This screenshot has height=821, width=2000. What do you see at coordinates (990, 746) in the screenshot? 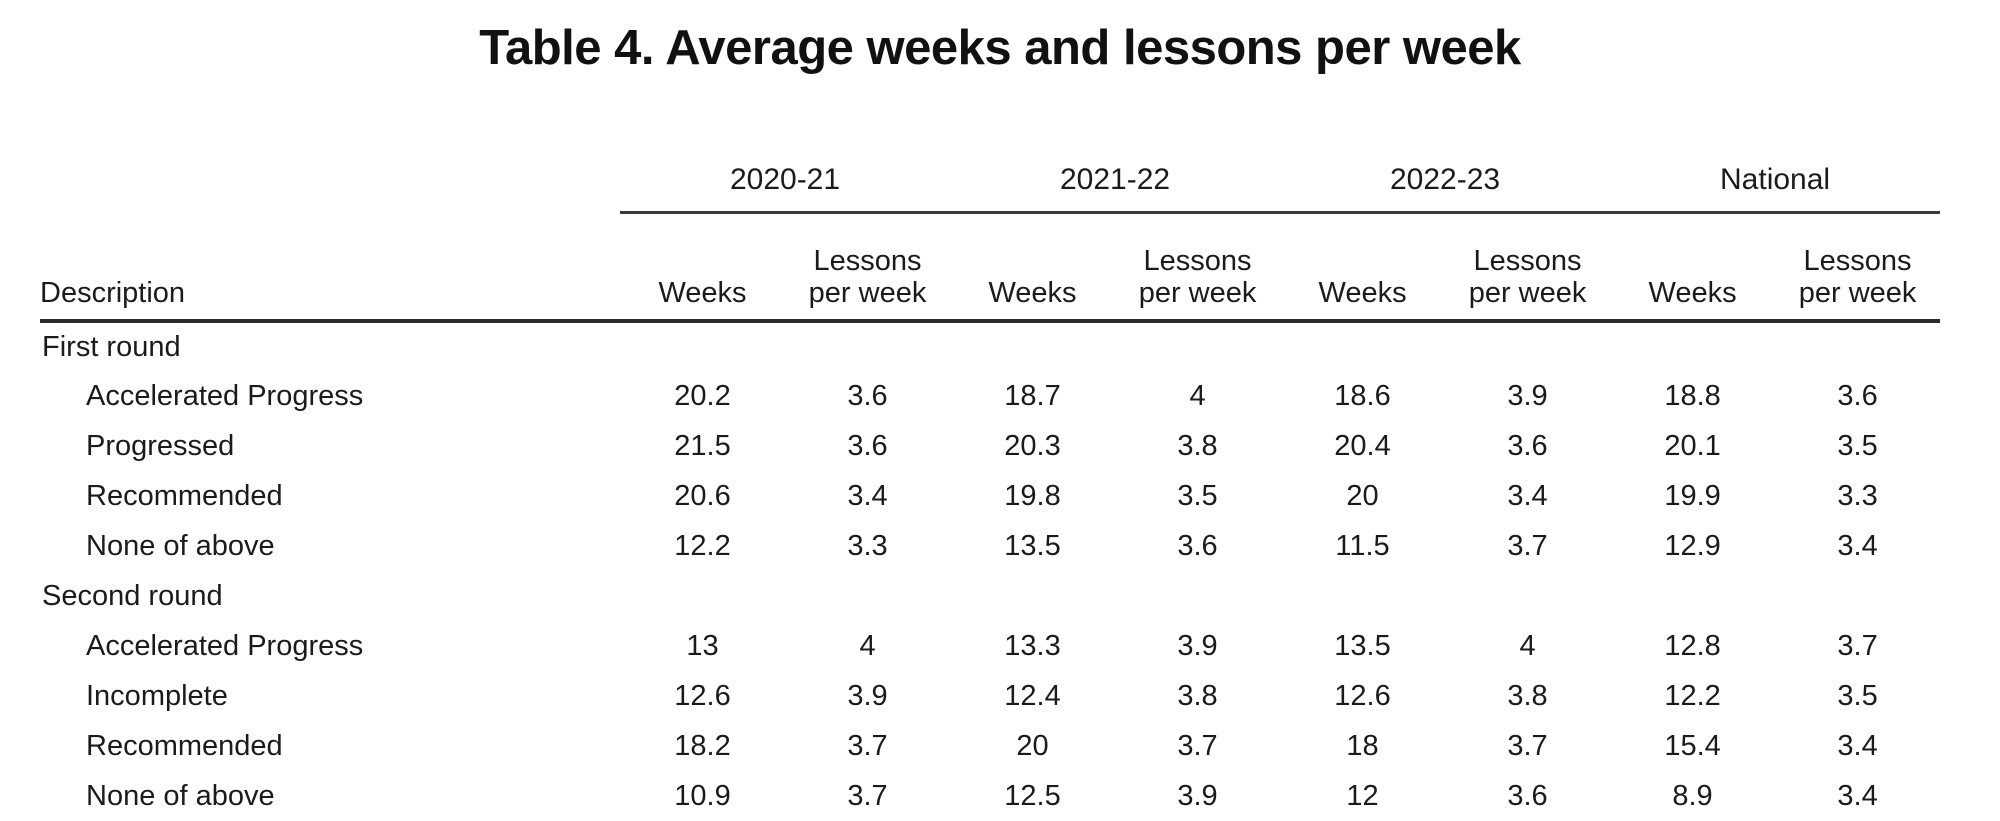
I see `table-row: Recommended 18.2 3.7 20 3.7 18 3.7 15.4 3.4` at bounding box center [990, 746].